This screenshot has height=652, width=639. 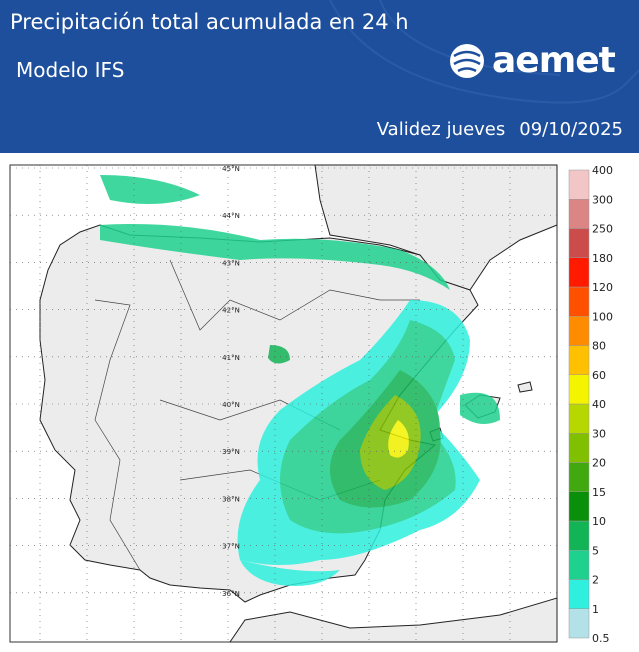 I want to click on lat-label: 41°N, so click(x=231, y=358).